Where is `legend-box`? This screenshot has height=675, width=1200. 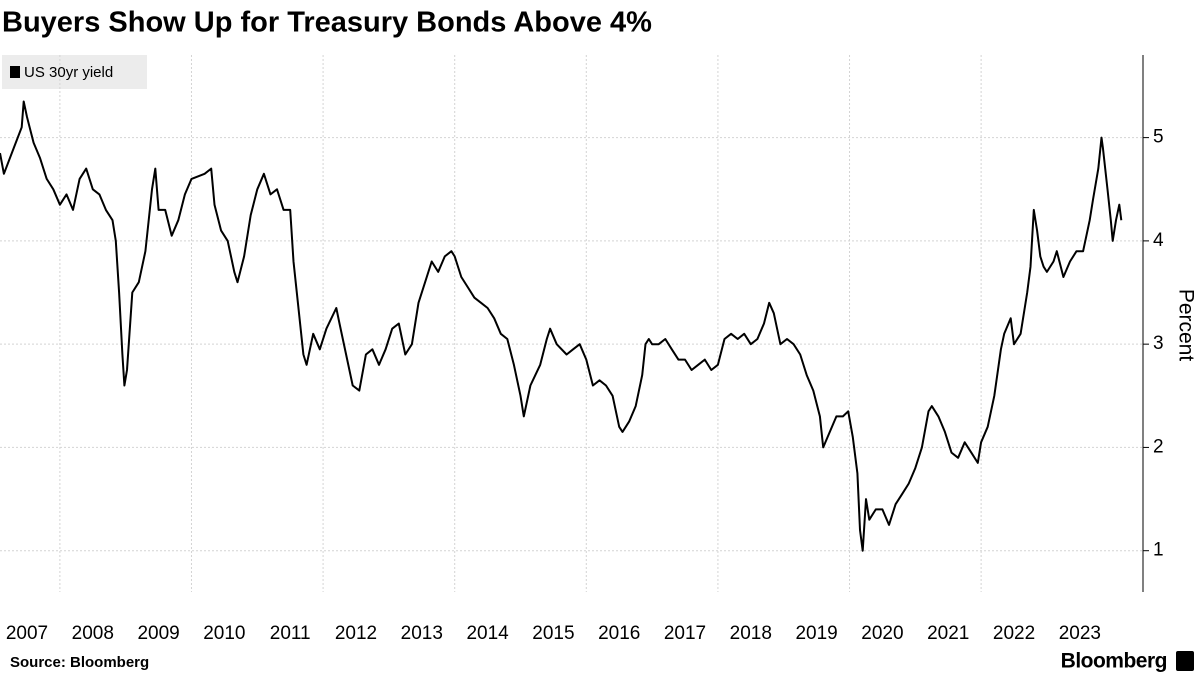
legend-box is located at coordinates (74, 72).